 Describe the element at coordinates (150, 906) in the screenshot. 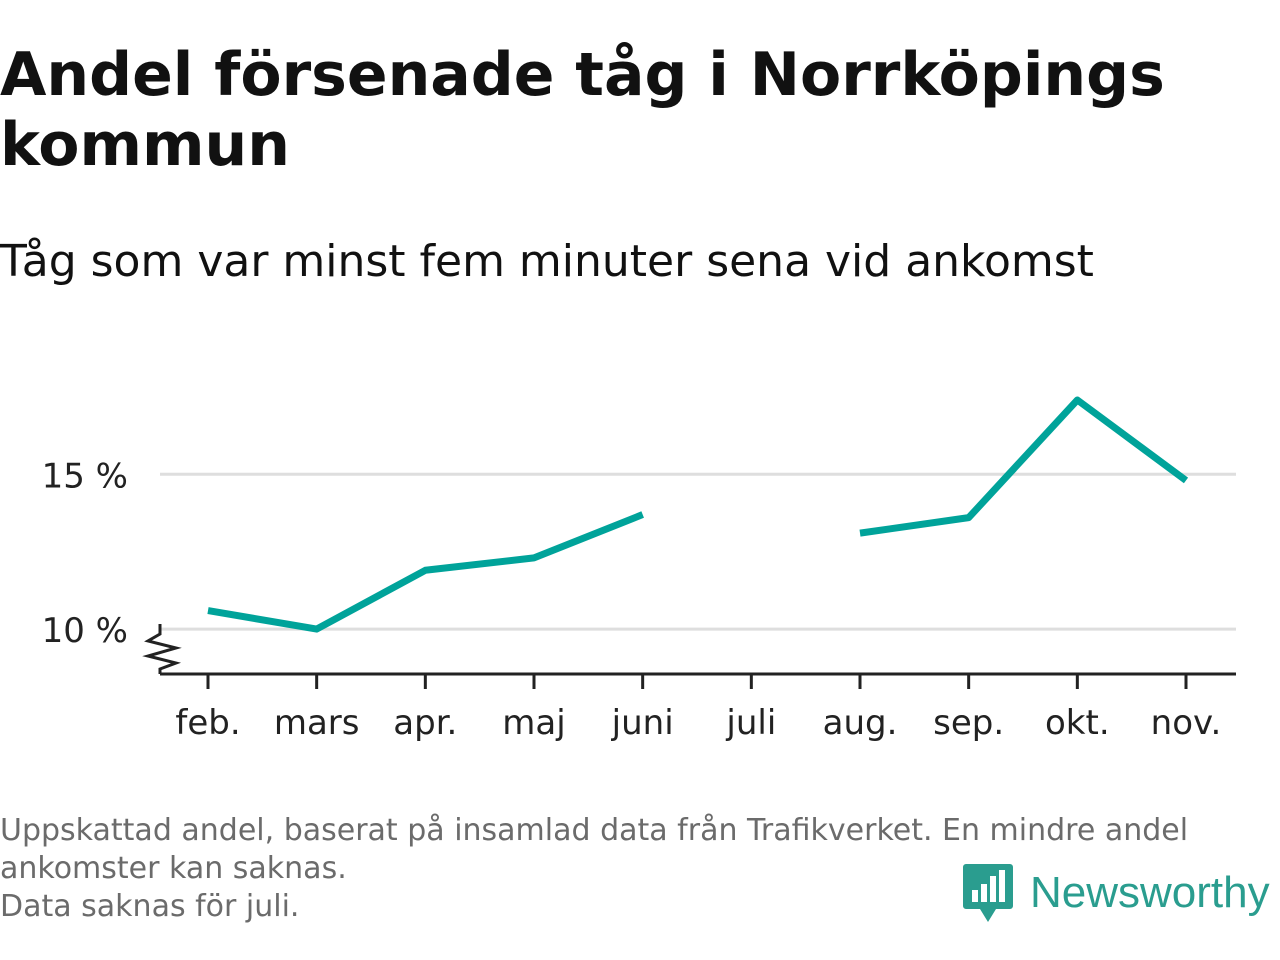

I see `footer-note-line: Data saknas för juli.` at that location.